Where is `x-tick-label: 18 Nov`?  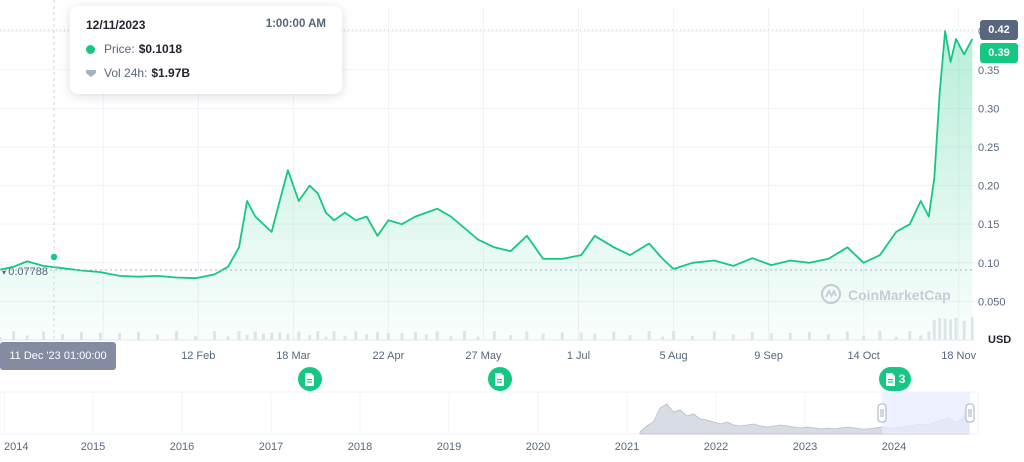
x-tick-label: 18 Nov is located at coordinates (958, 356).